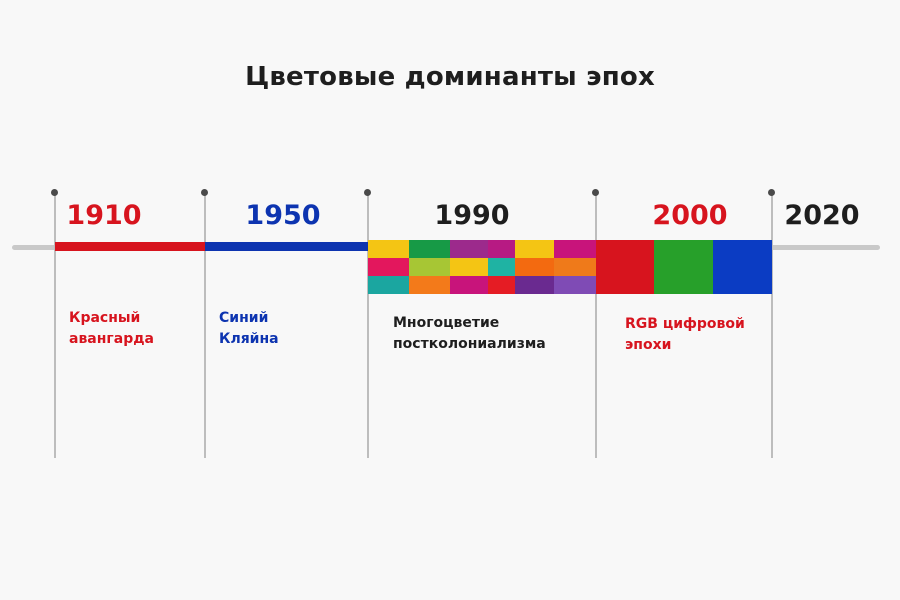 The image size is (900, 600). Describe the element at coordinates (771, 192) in the screenshot. I see `marker-dot-2020` at that location.